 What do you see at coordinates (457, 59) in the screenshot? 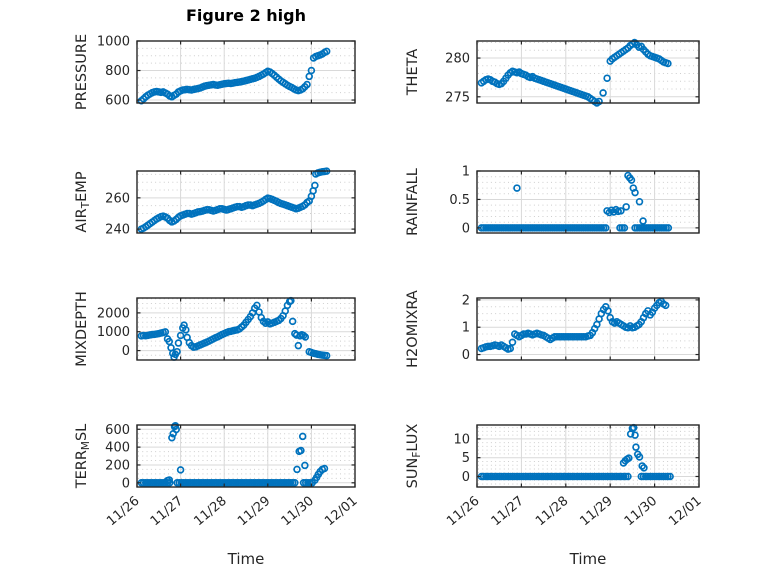
I see `y-tick-label: 280` at bounding box center [457, 59].